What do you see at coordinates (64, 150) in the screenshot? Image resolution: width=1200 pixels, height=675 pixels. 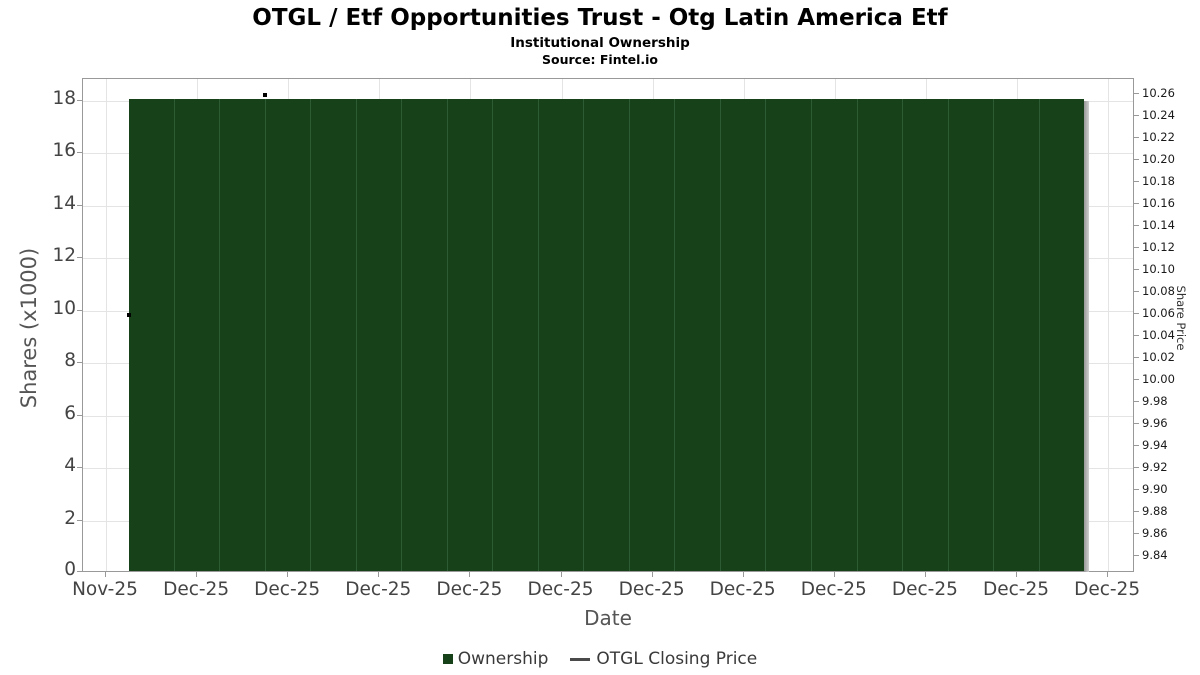 I see `y-left-tick-label: 16` at bounding box center [64, 150].